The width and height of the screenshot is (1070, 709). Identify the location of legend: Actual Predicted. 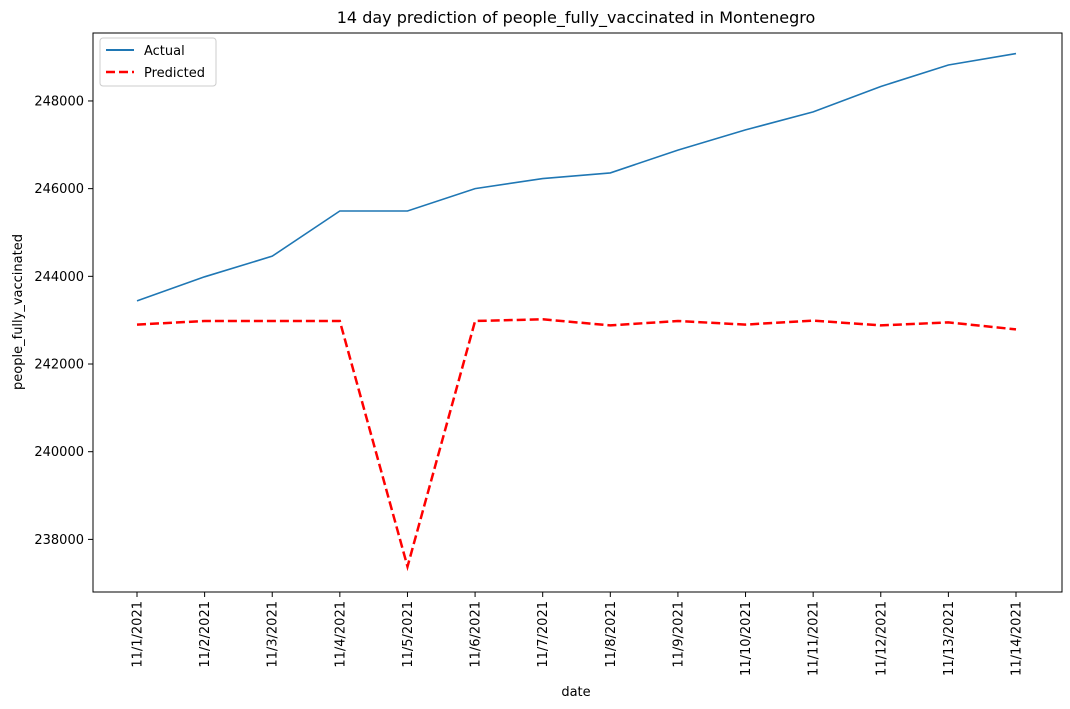
(158, 62).